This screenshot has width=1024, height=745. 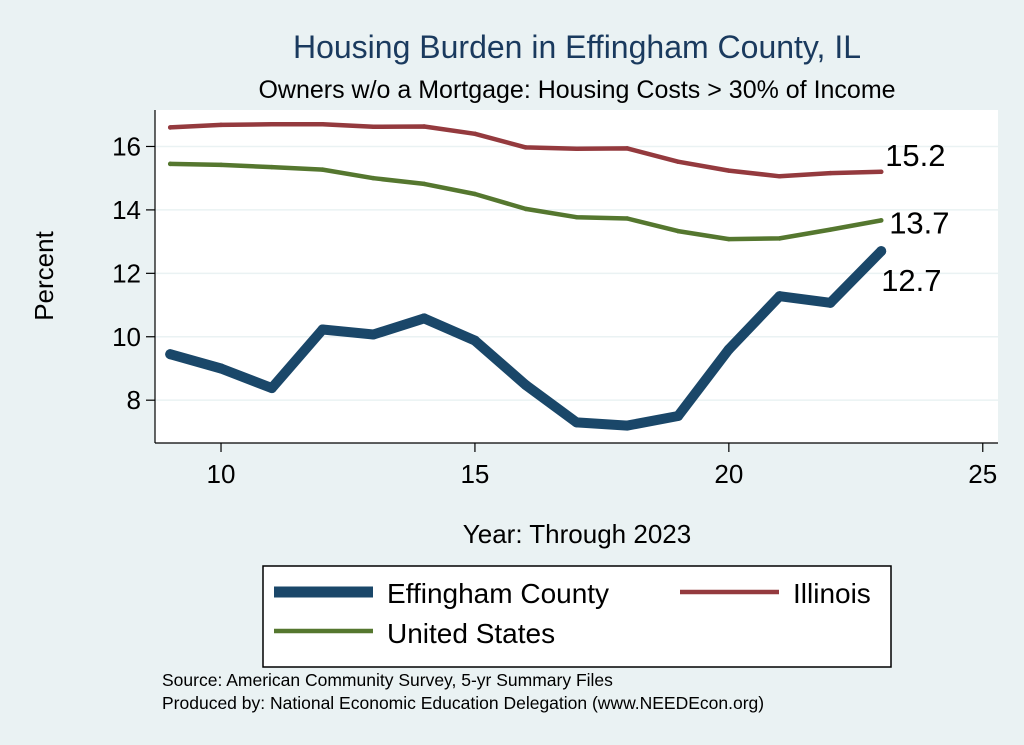 I want to click on end-label-illinois: 15.2, so click(x=915, y=155).